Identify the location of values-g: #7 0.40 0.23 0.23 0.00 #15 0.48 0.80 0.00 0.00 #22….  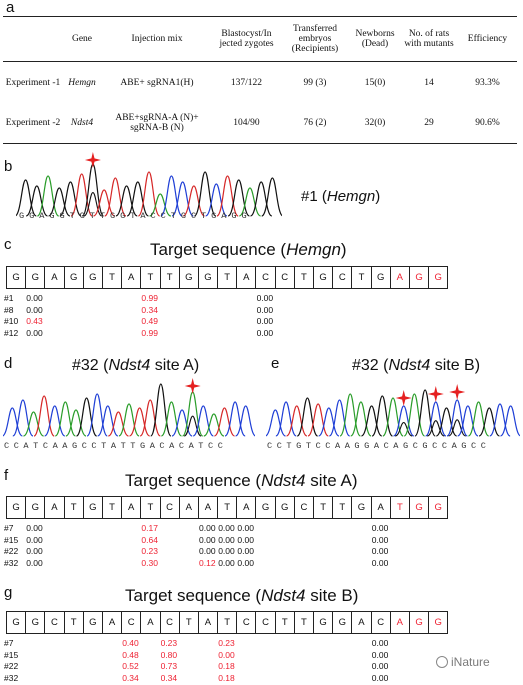
(254, 661).